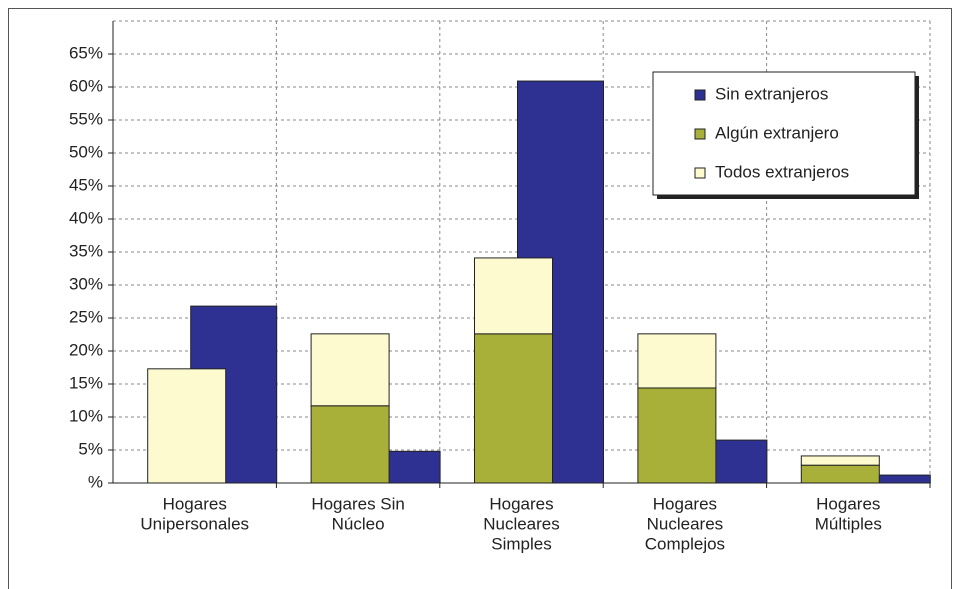 The width and height of the screenshot is (960, 589). What do you see at coordinates (86, 151) in the screenshot?
I see `y-tick-label: 50%` at bounding box center [86, 151].